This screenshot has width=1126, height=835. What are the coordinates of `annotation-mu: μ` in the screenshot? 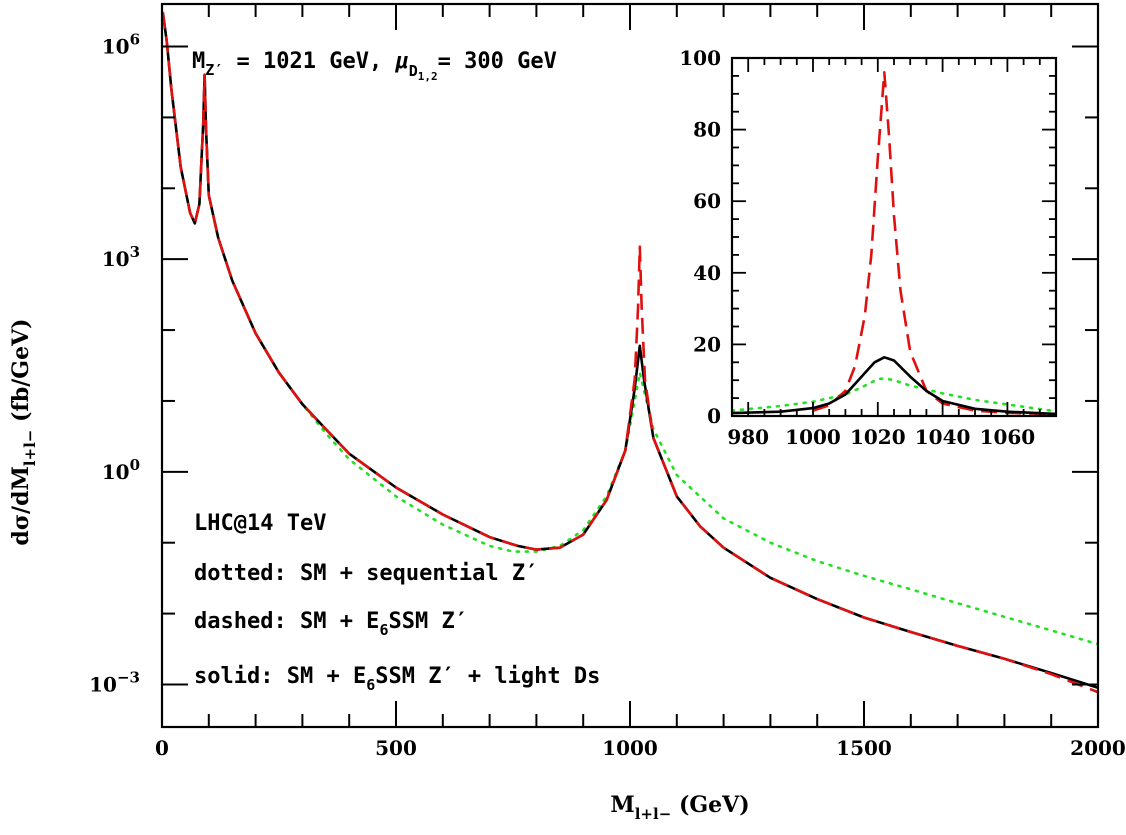 It's located at (402, 61).